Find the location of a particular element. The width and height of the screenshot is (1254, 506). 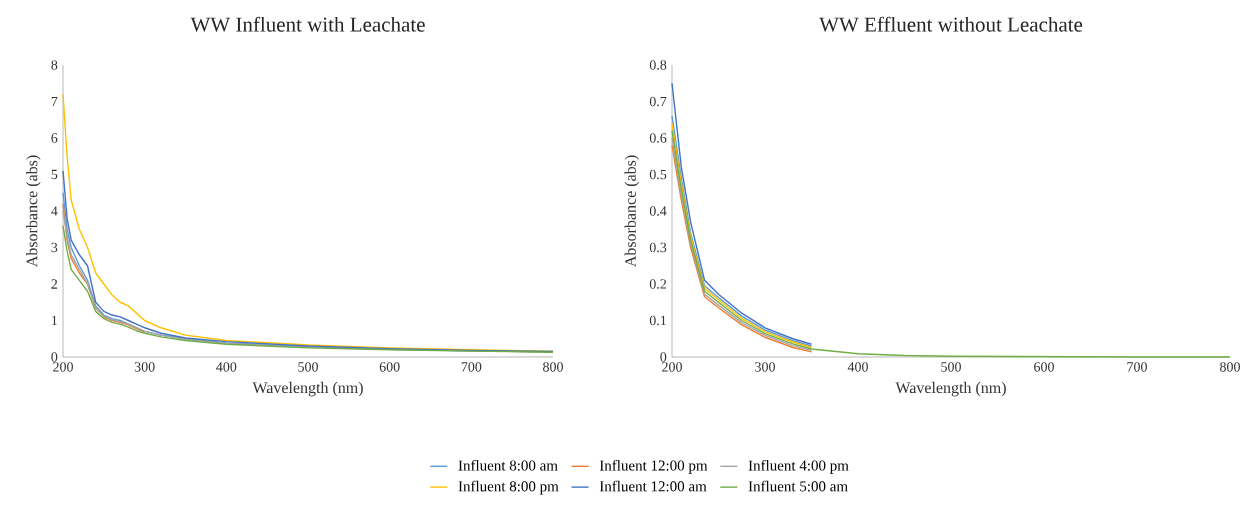

y-tick-label: 0.3 is located at coordinates (658, 247).